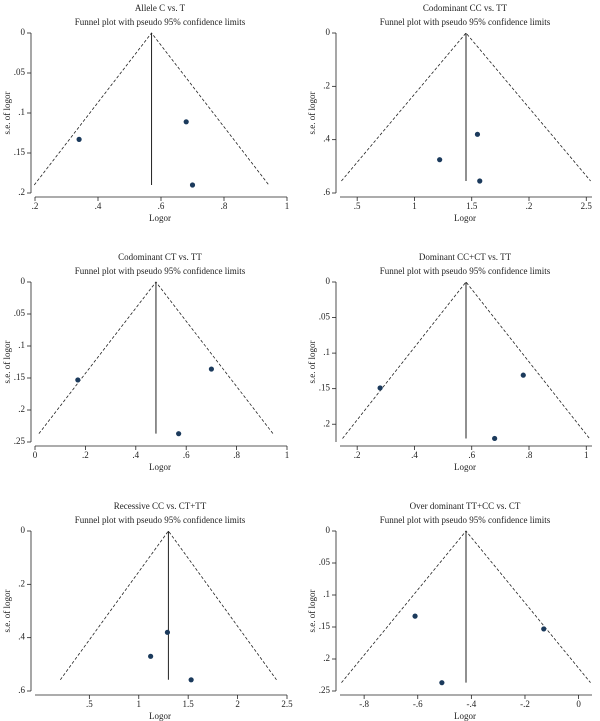 The image size is (600, 721). I want to click on x-tick-label: -.4, so click(471, 704).